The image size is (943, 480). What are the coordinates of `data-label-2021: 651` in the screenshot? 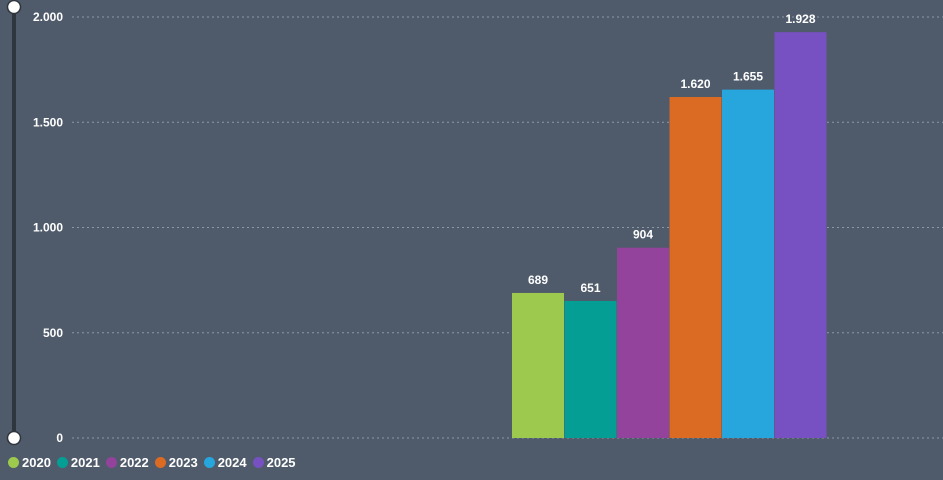 It's located at (590, 288).